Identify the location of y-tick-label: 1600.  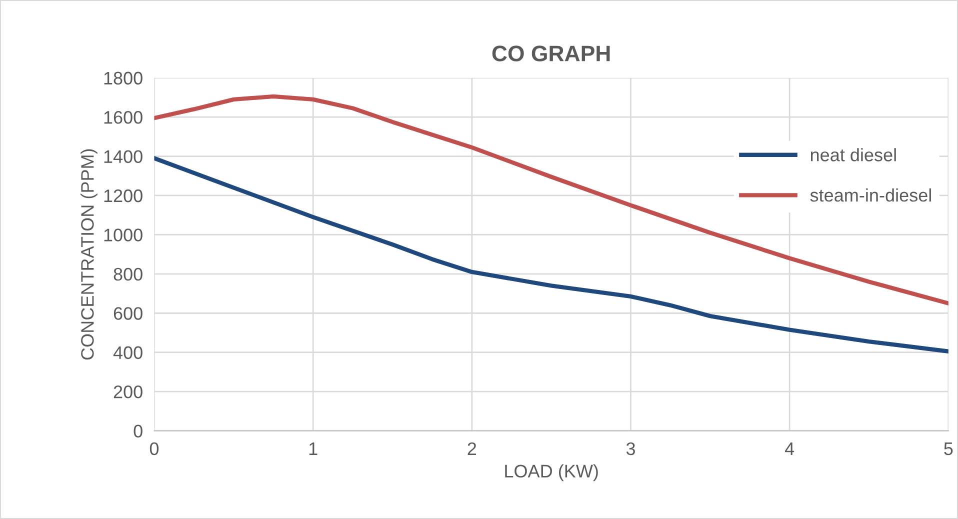
(123, 117).